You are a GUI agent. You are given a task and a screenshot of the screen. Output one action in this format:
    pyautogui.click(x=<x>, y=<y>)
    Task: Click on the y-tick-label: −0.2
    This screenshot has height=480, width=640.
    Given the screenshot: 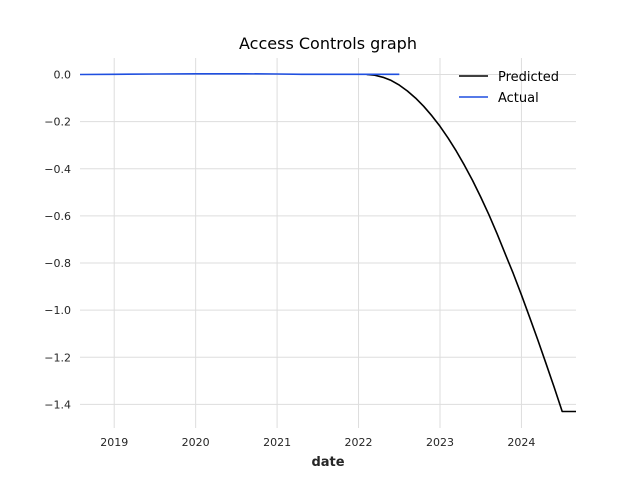 What is the action you would take?
    pyautogui.click(x=57, y=122)
    